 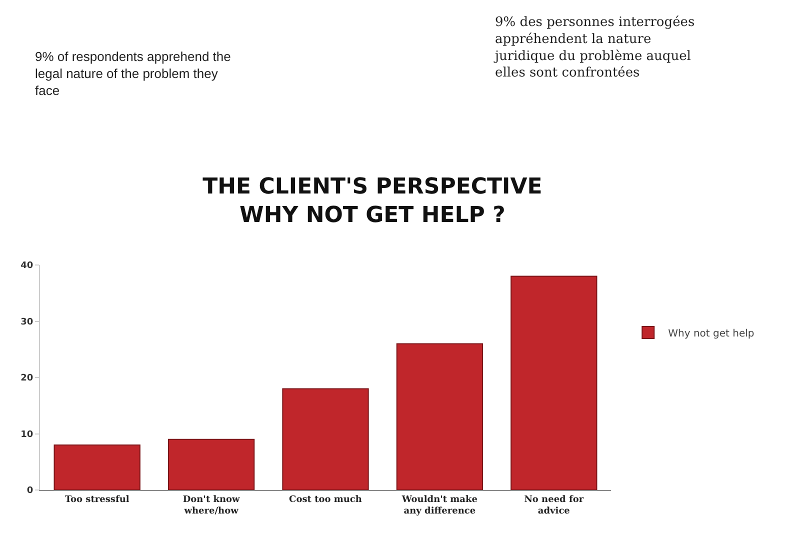 What do you see at coordinates (27, 435) in the screenshot?
I see `y-tick-label: 10` at bounding box center [27, 435].